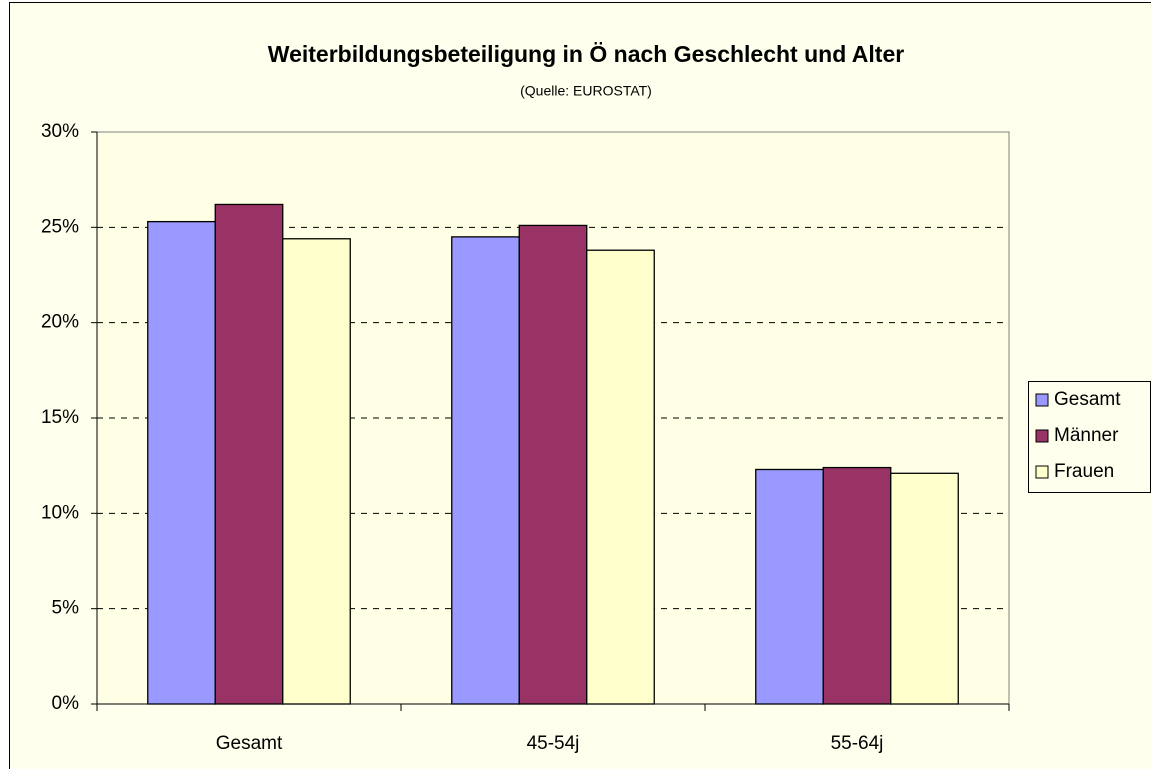  I want to click on x-tick-label: 45-54j, so click(553, 743).